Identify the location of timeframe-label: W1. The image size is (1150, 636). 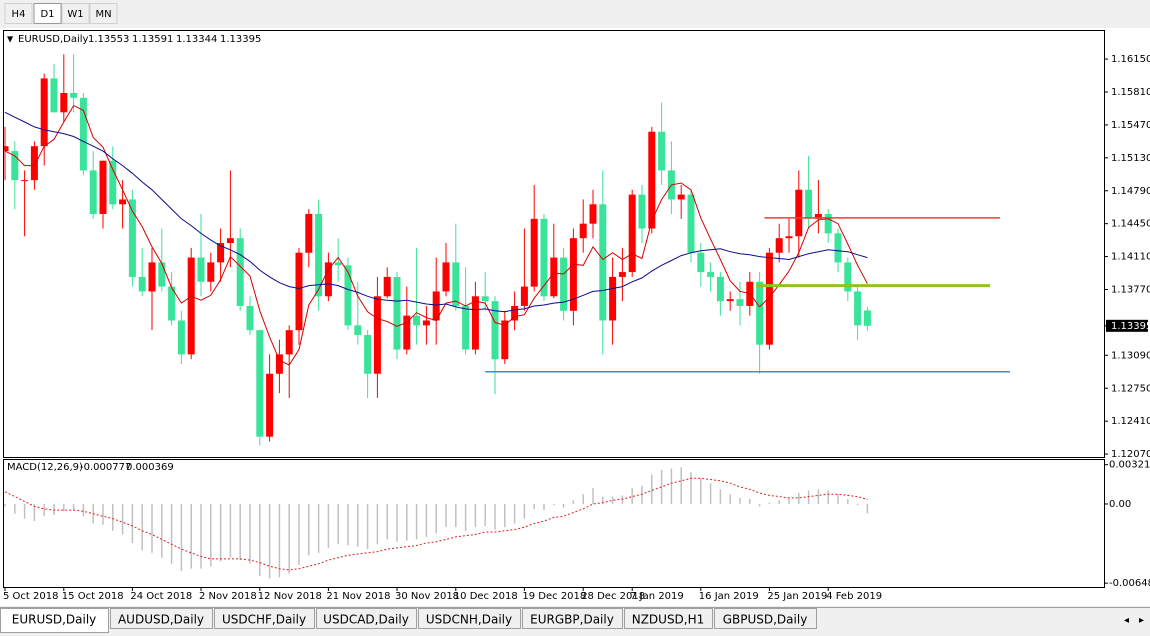
(75, 14).